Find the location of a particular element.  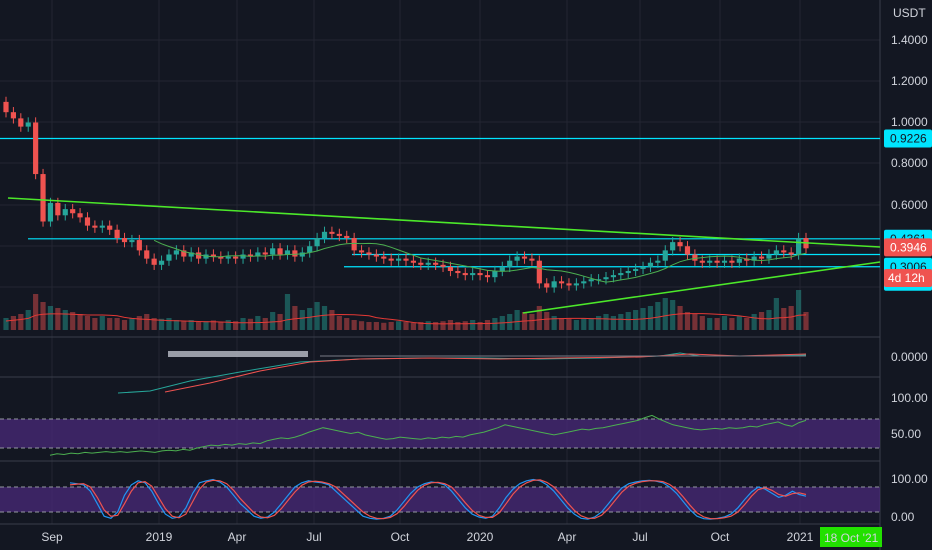

date-tick-label: 2021 is located at coordinates (800, 537).